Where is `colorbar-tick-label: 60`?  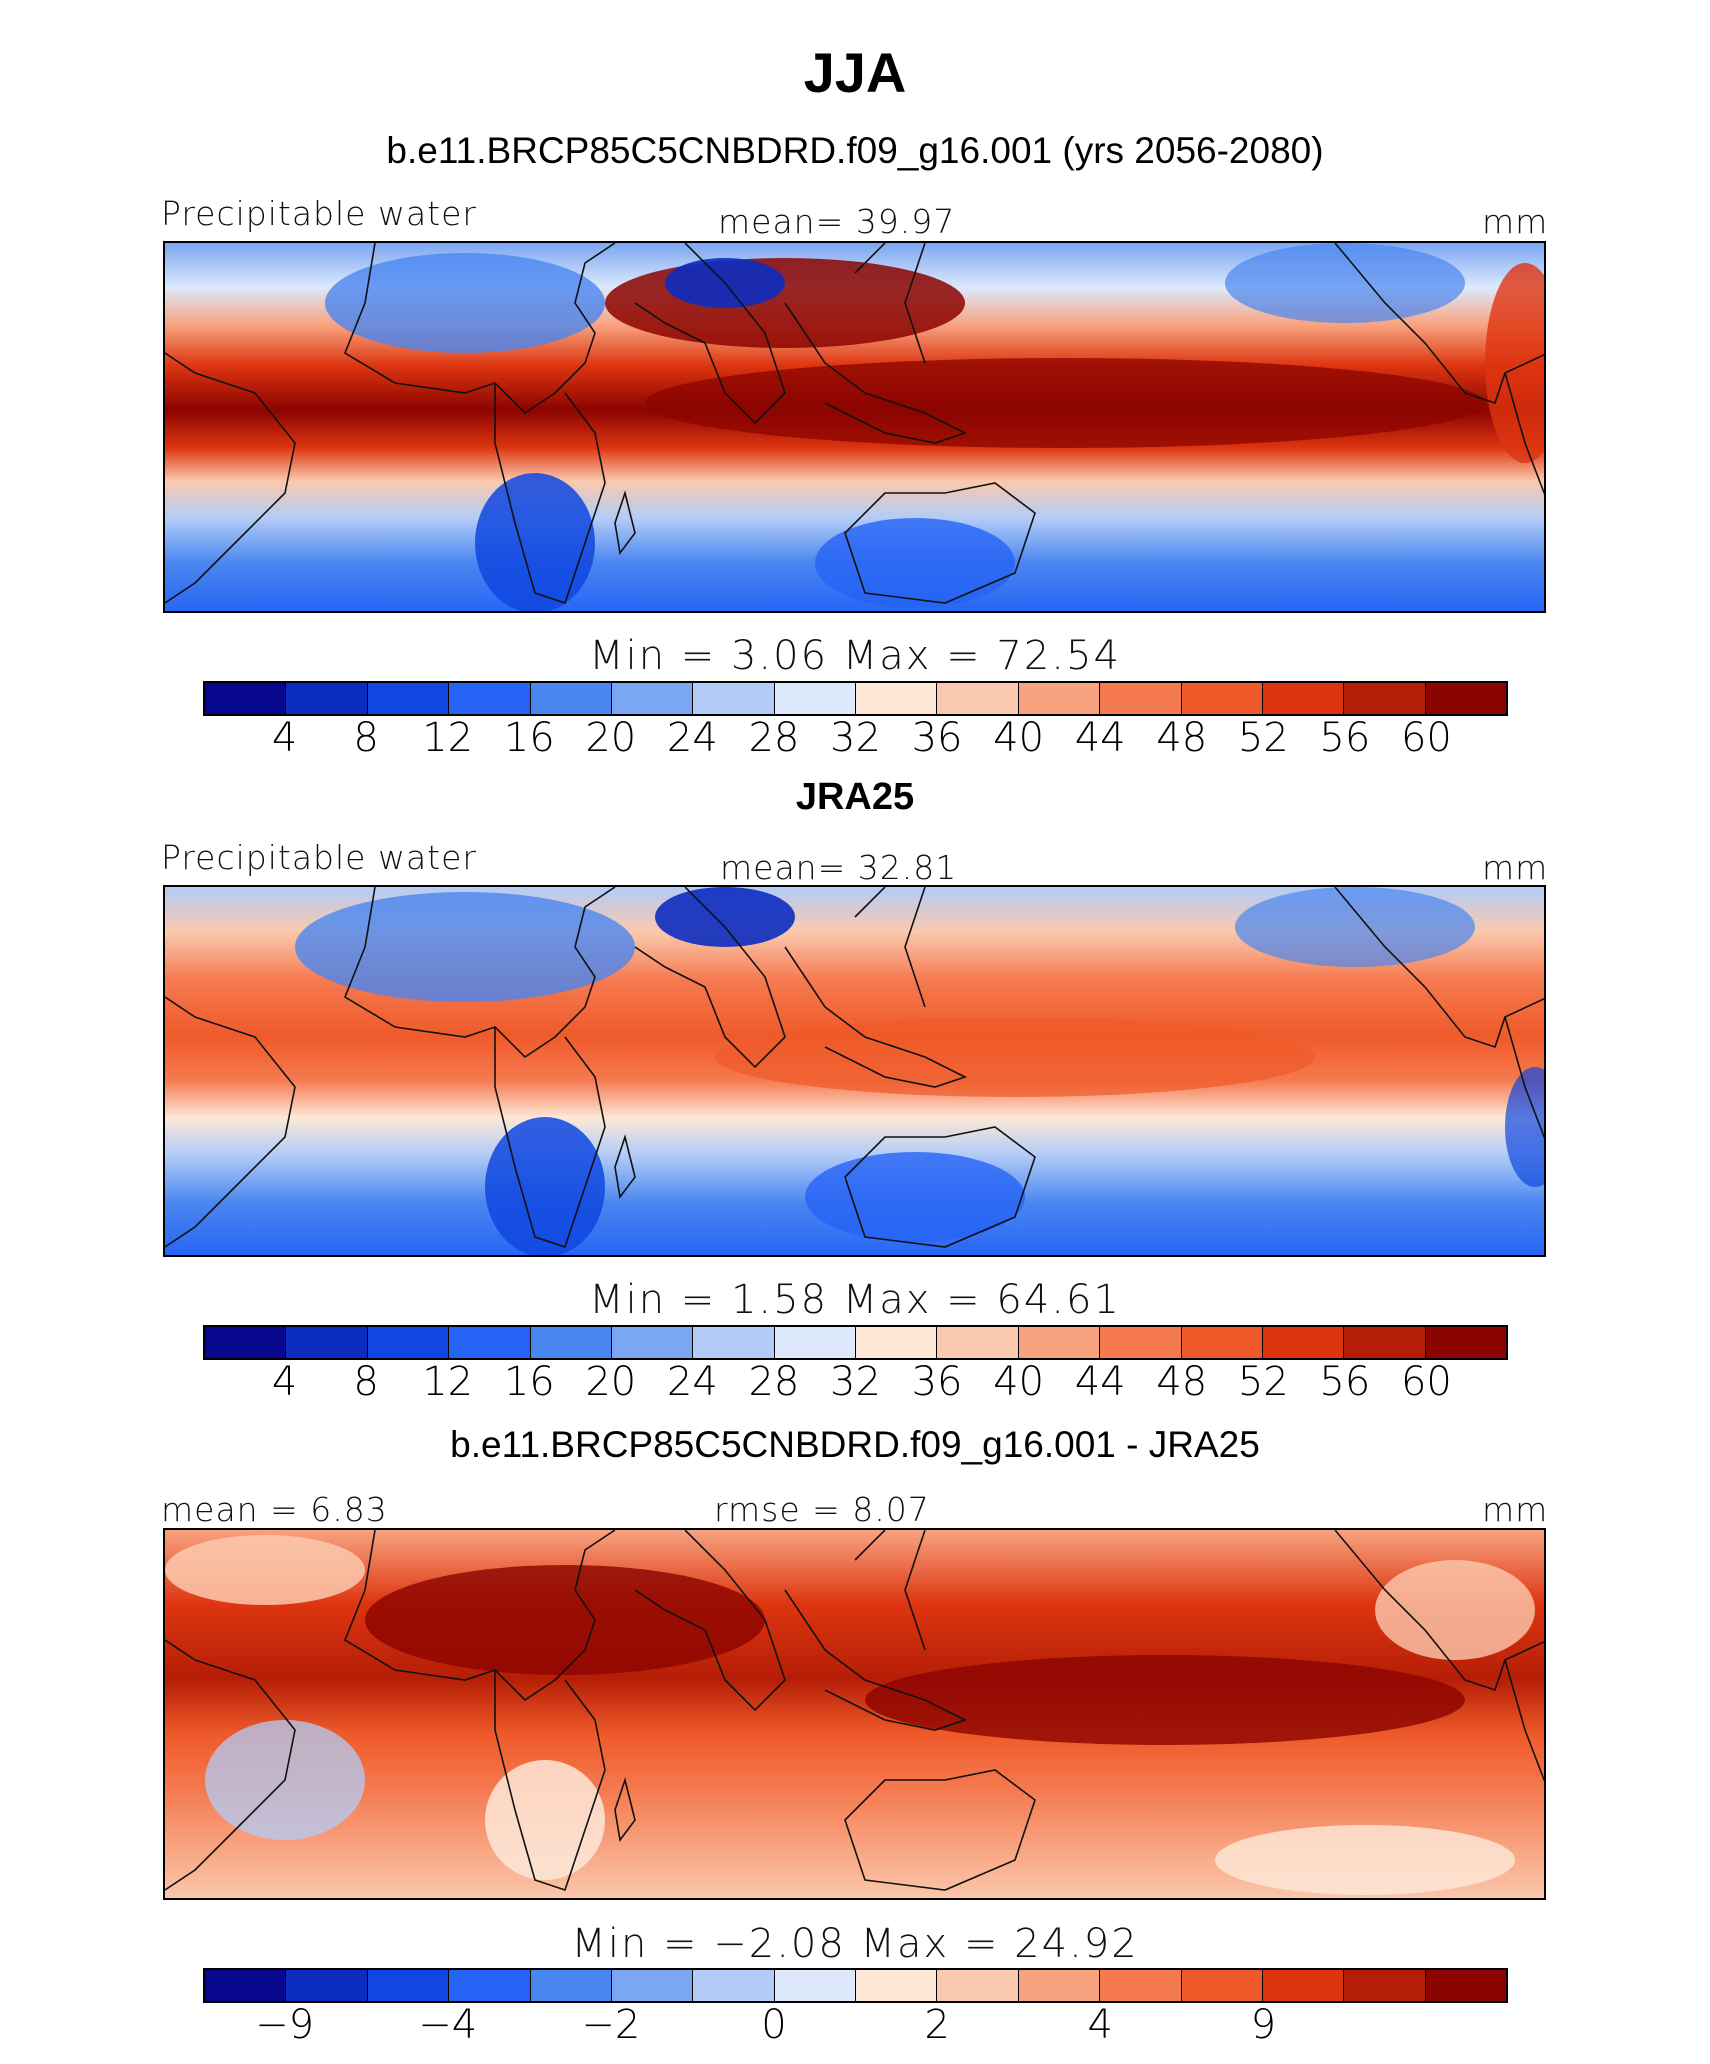 colorbar-tick-label: 60 is located at coordinates (1426, 738).